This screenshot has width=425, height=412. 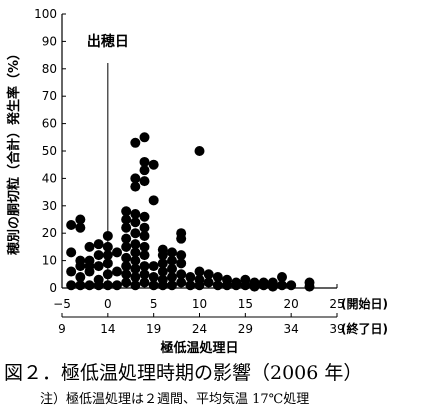 I want to click on y-tick-label: 10, so click(x=49, y=261).